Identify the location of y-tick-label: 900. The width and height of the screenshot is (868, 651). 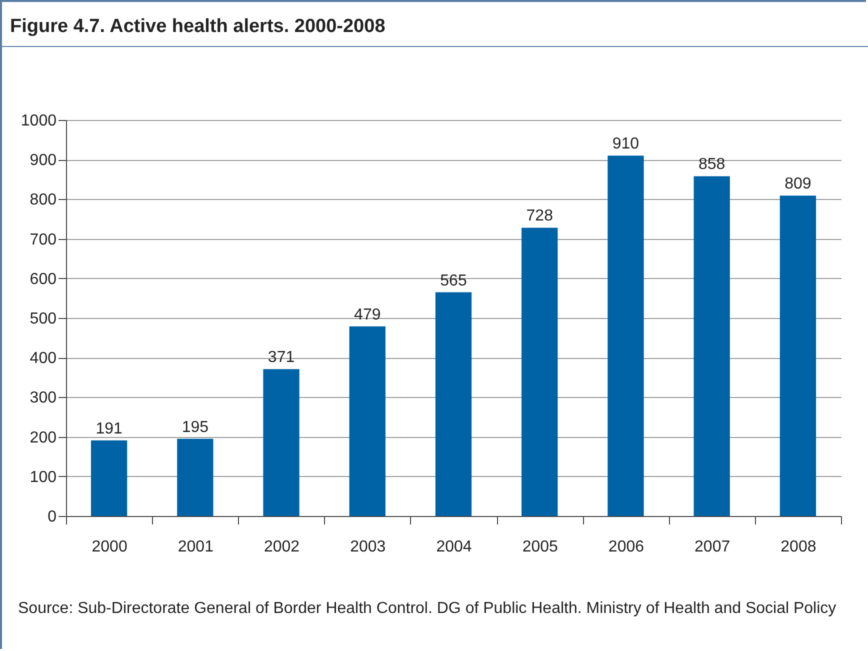
(43, 161).